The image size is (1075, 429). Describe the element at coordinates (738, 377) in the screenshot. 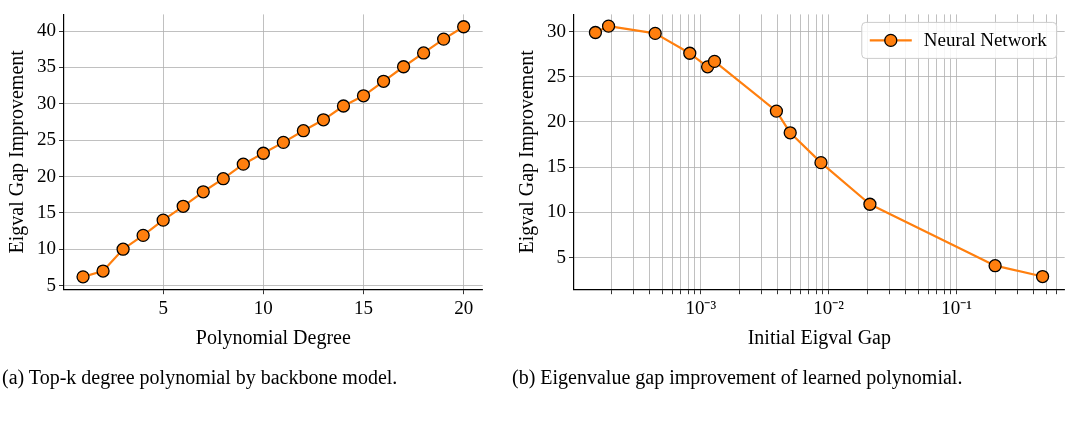

I see `text: (b) Eigenvalue gap improvement of learned polynomial.` at that location.